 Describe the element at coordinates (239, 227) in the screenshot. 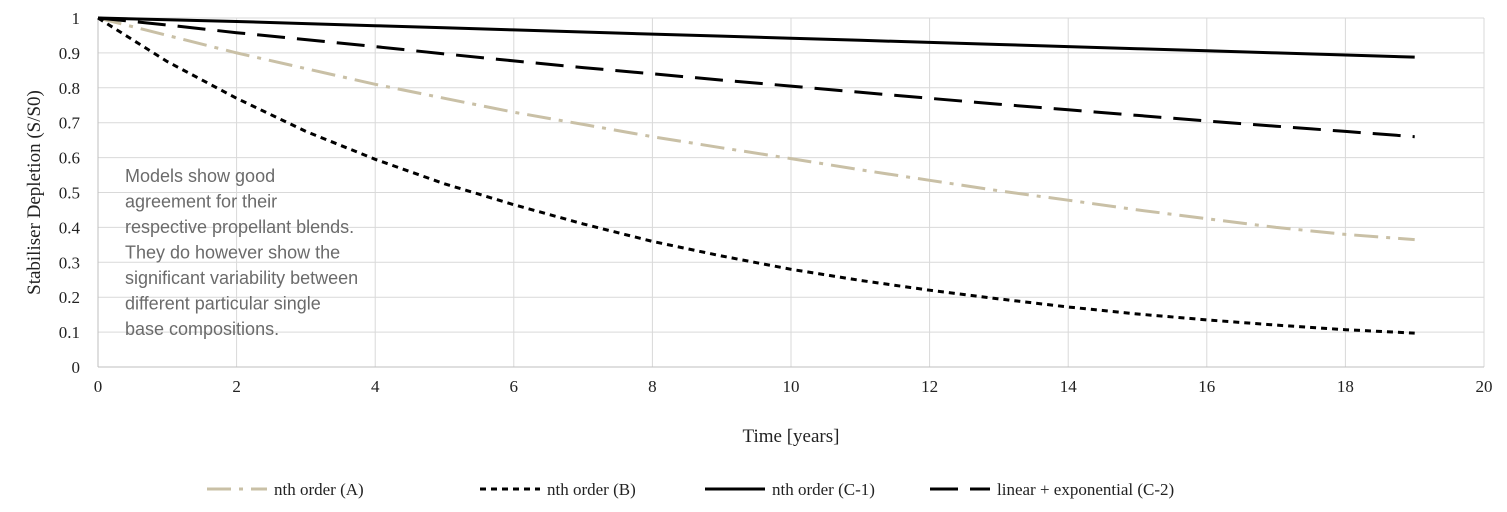

I see `annotation-line: respective propellant blends.` at that location.